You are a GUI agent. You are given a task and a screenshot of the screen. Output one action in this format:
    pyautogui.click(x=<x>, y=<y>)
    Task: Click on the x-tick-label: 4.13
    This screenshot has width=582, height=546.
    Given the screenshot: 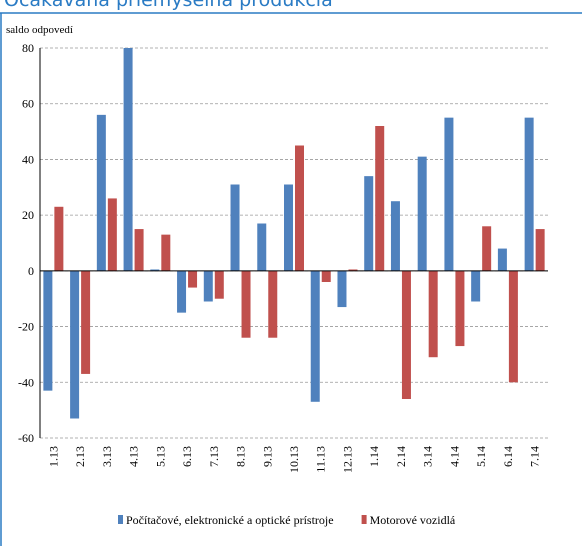 What is the action you would take?
    pyautogui.click(x=134, y=456)
    